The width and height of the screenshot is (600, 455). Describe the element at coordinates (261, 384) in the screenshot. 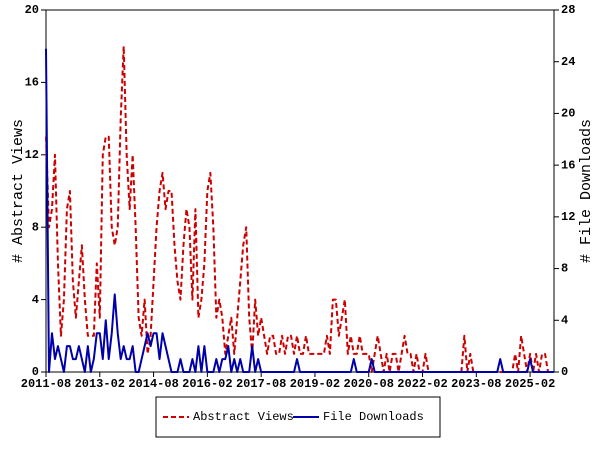

I see `x-tick-label: 2017-08` at that location.